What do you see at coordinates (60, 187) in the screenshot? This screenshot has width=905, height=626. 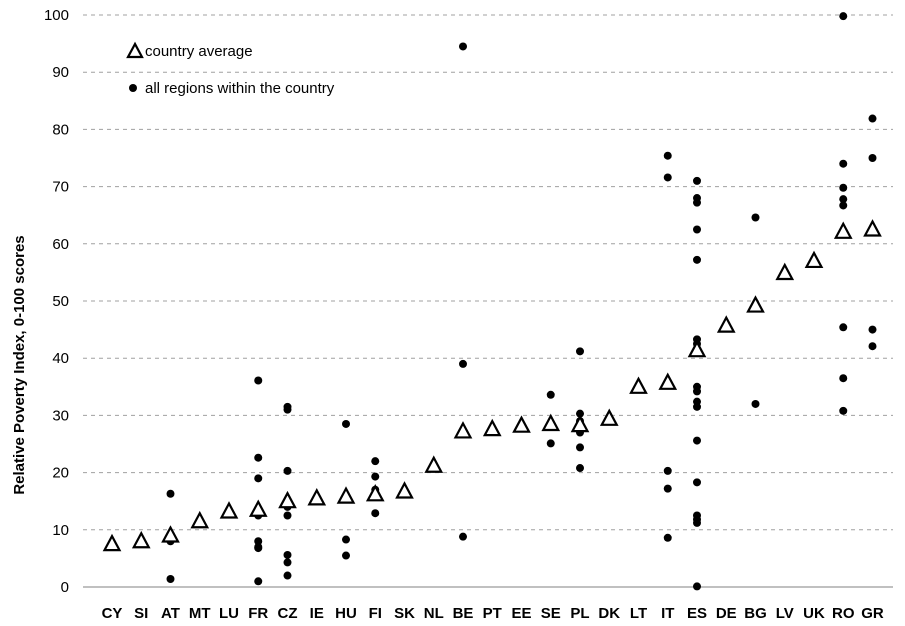 I see `y-tick-label-70: 70` at bounding box center [60, 187].